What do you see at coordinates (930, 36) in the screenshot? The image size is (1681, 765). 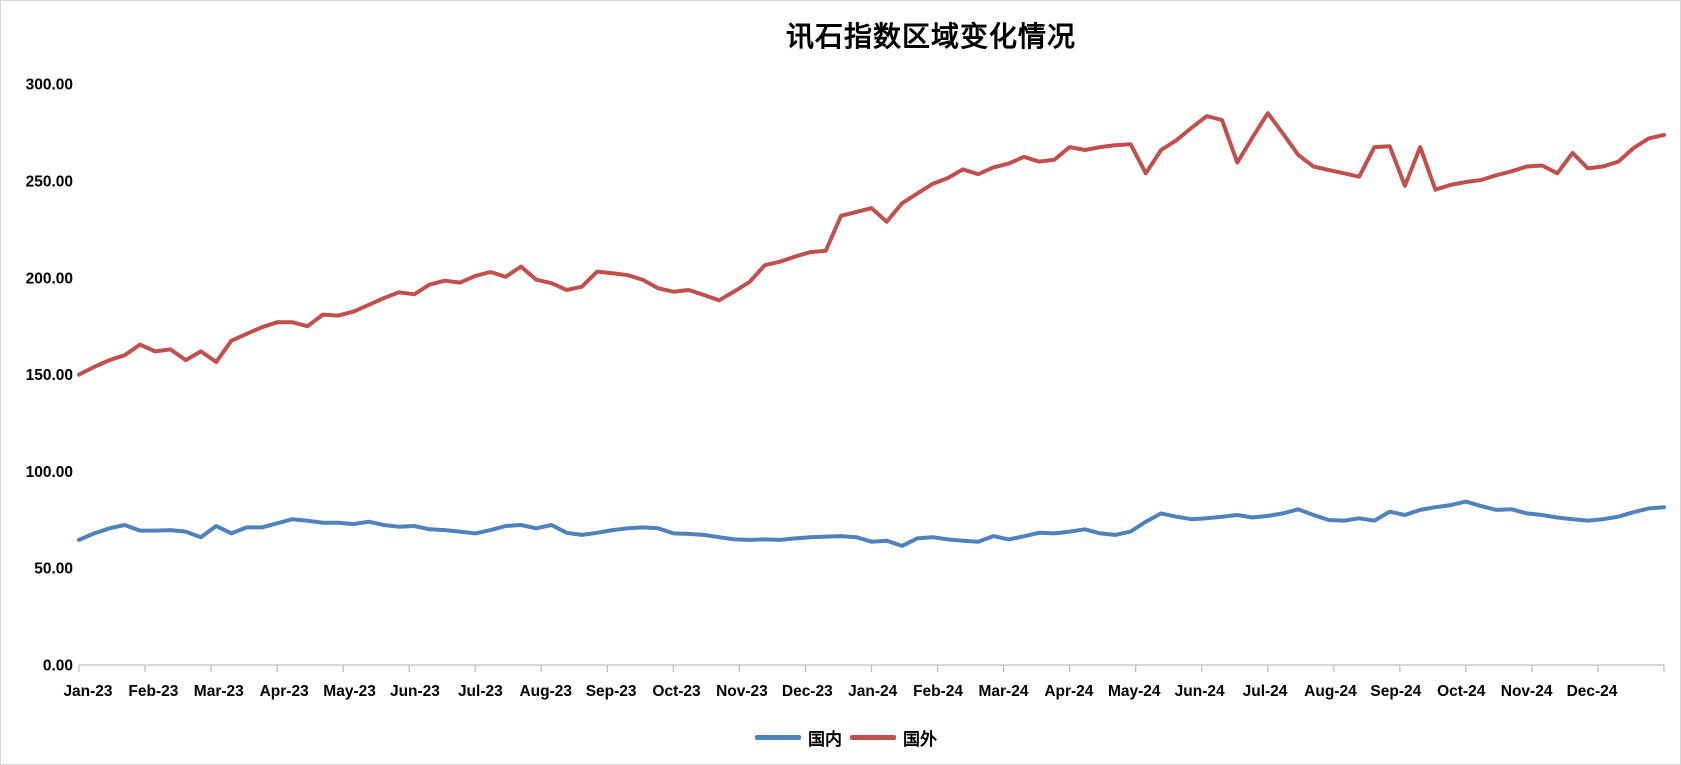 I see `chart-title: 讯石指数区域变化情况` at bounding box center [930, 36].